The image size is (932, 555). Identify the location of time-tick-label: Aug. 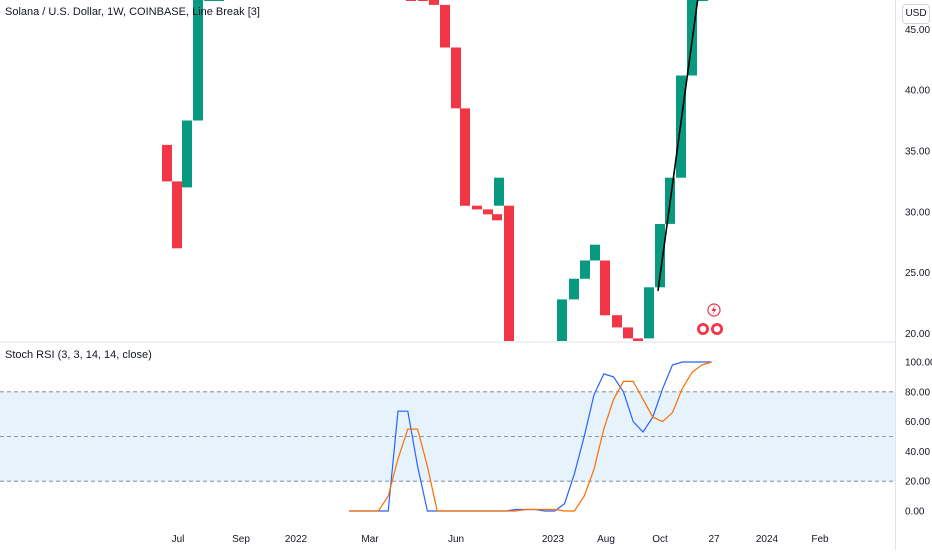
(606, 539).